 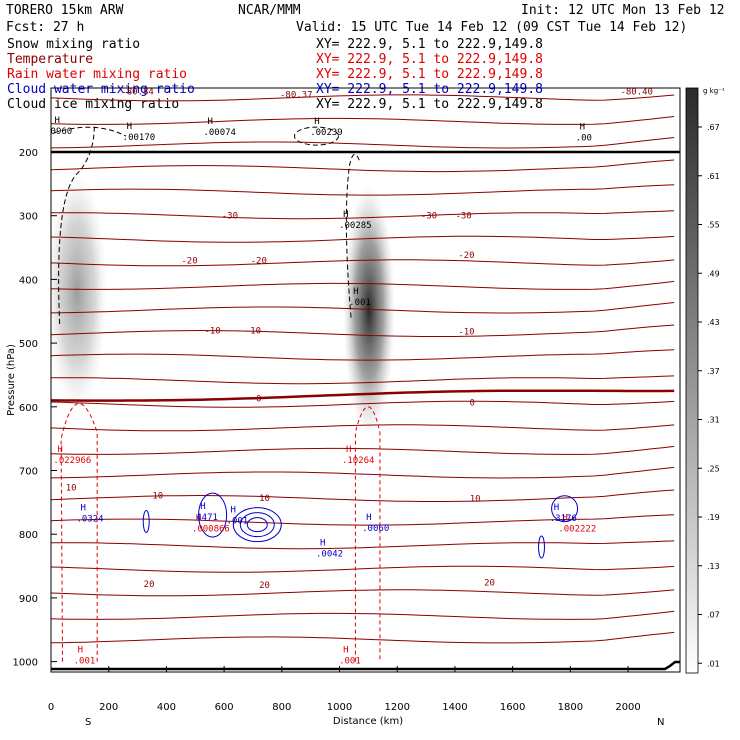 What do you see at coordinates (353, 235) in the screenshot?
I see `snow-contour-right` at bounding box center [353, 235].